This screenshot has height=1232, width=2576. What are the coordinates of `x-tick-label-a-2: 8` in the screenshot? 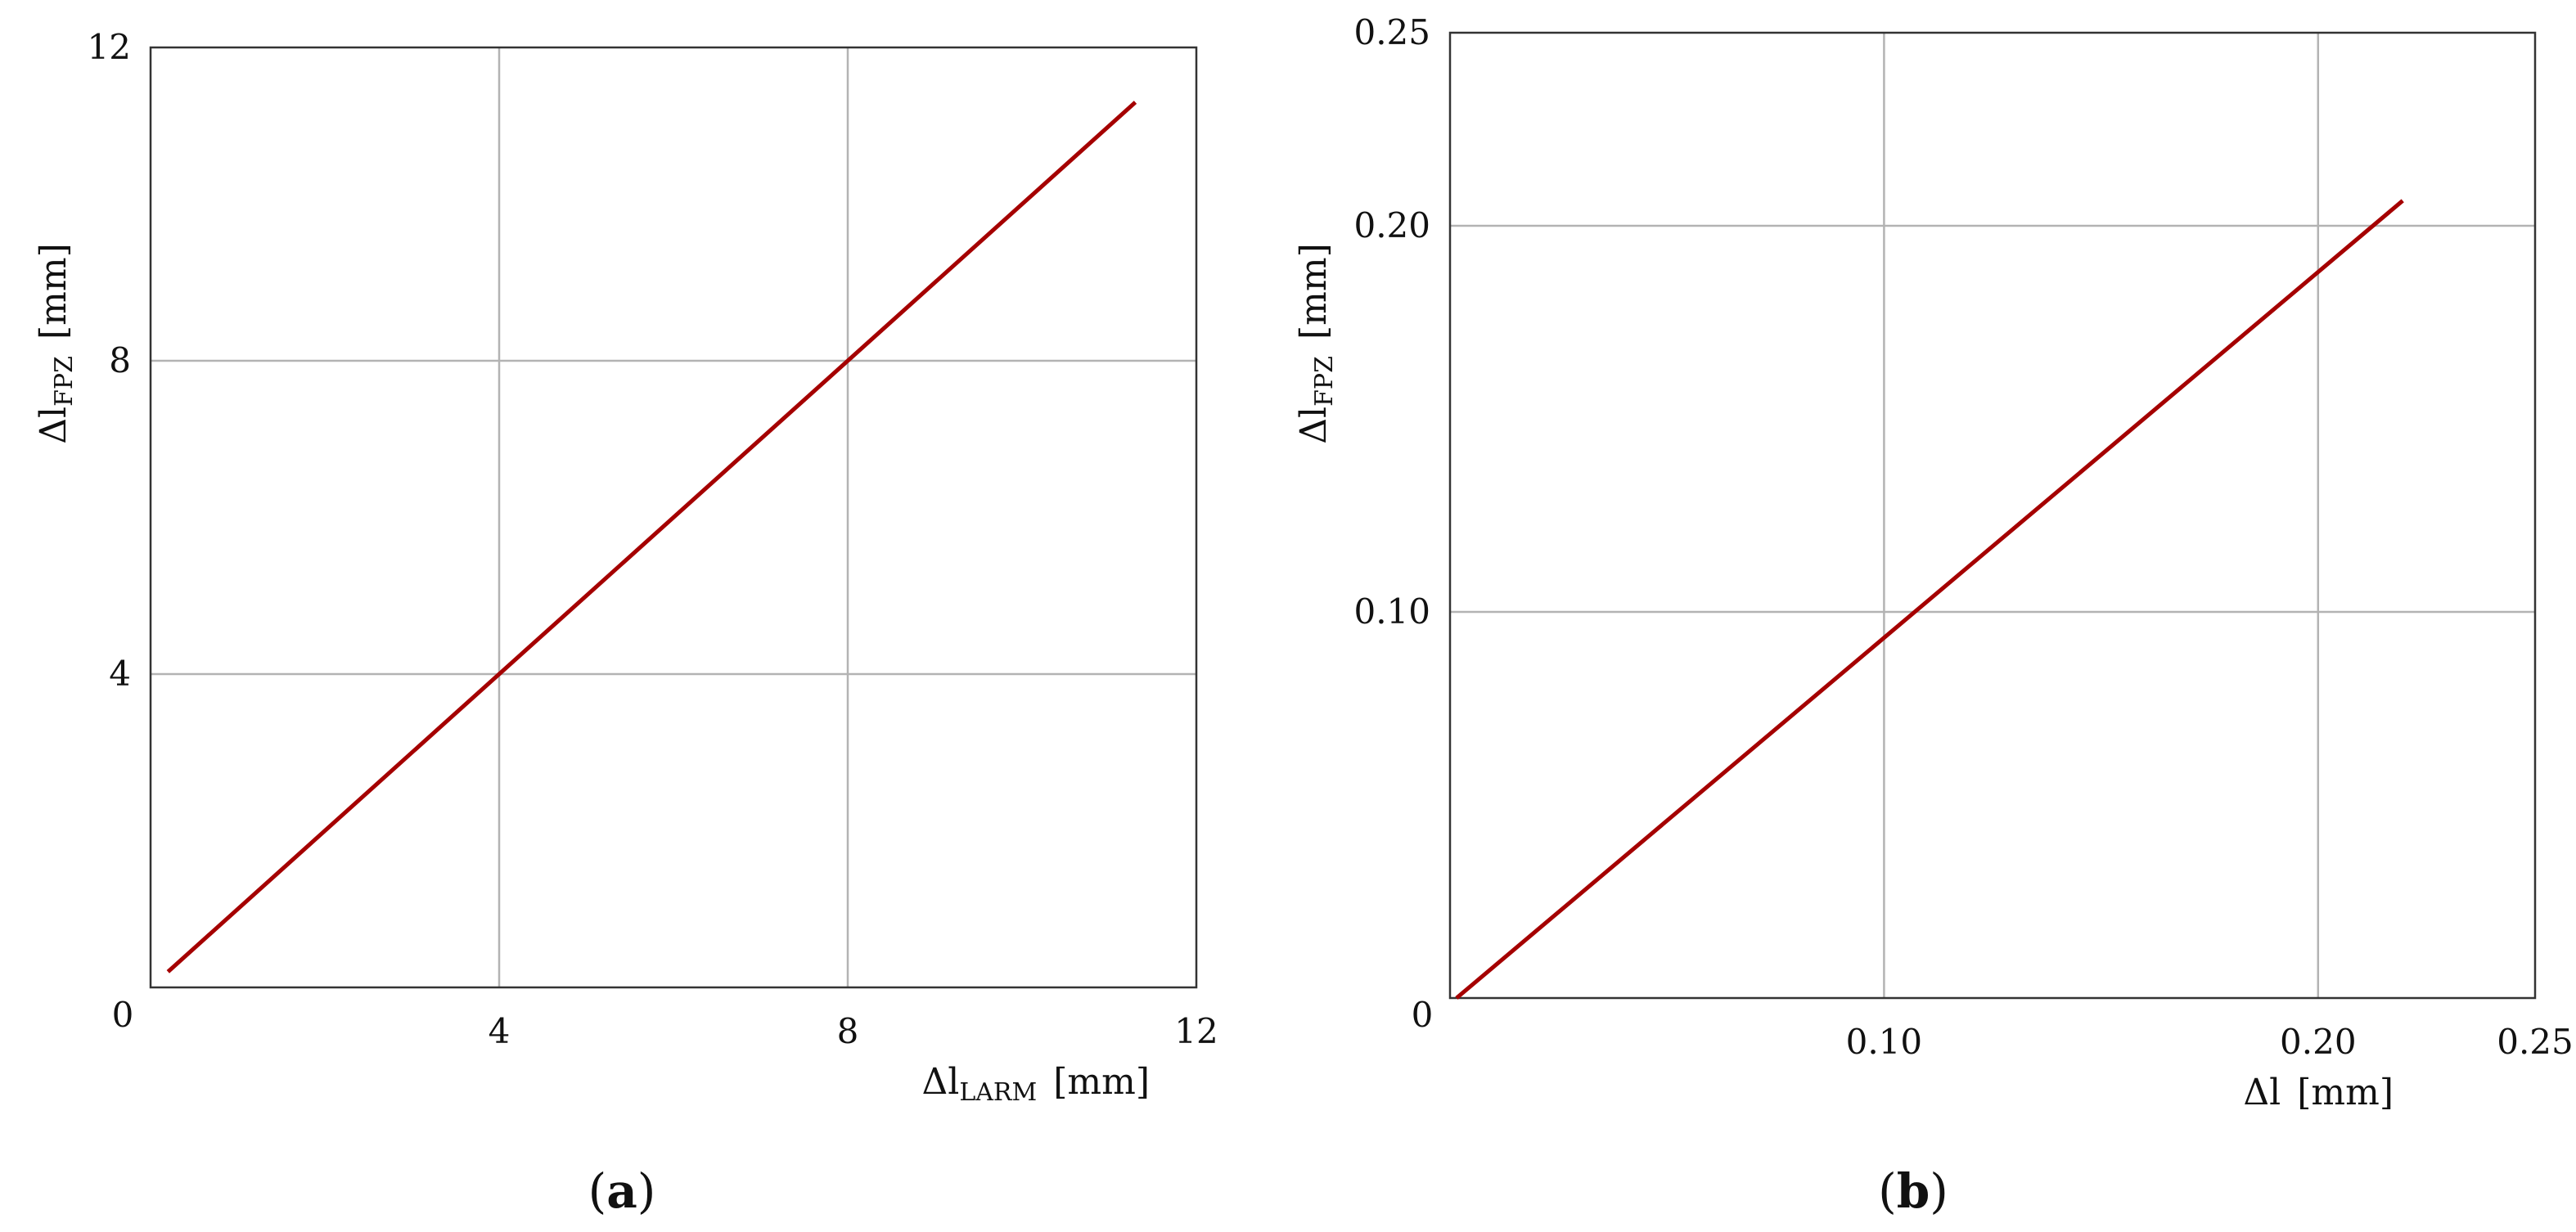 It's located at (848, 1031).